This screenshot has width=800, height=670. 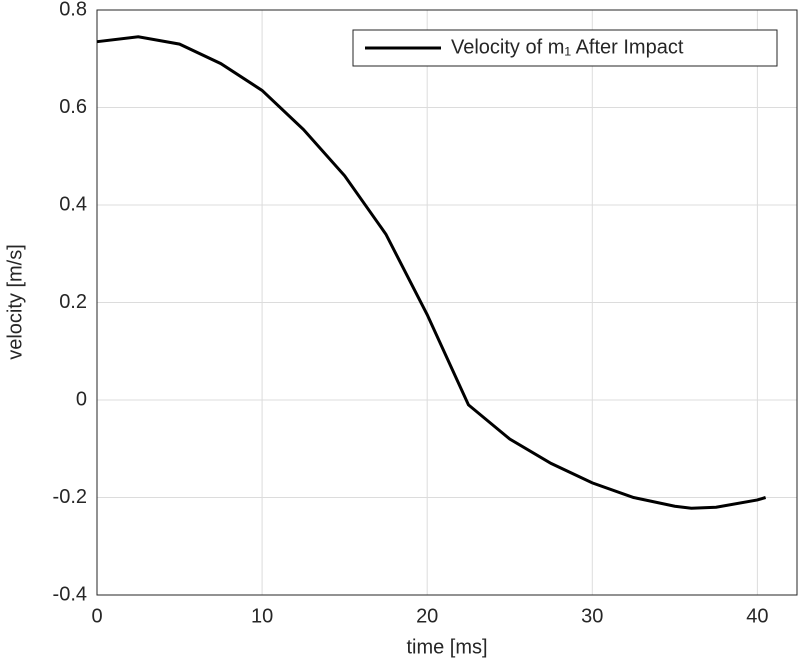 What do you see at coordinates (262, 616) in the screenshot?
I see `x-tick-label: 10` at bounding box center [262, 616].